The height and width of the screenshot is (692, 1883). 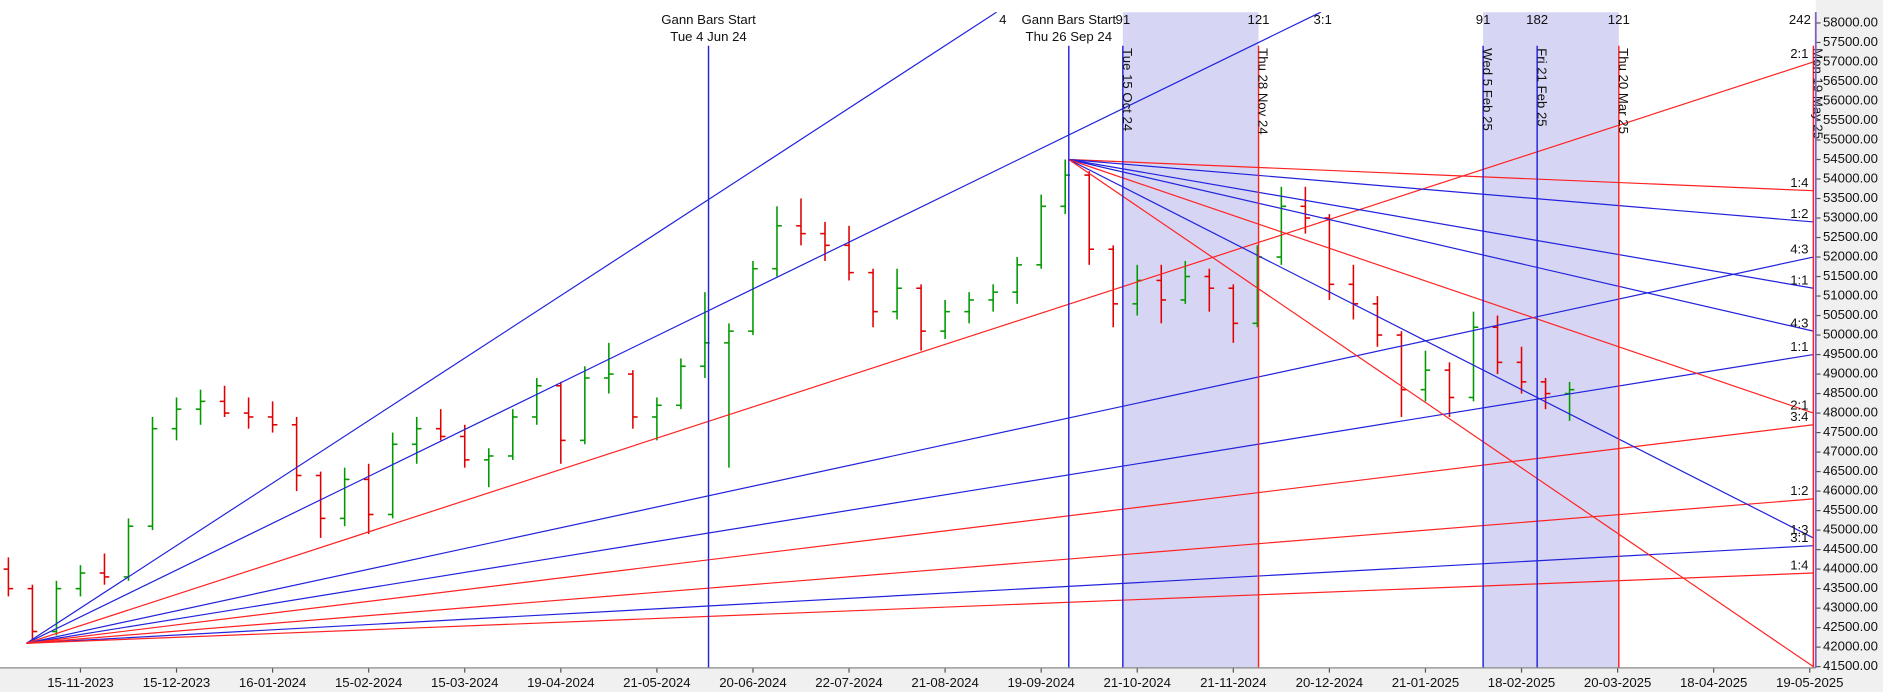 What do you see at coordinates (1850, 568) in the screenshot?
I see `y-tick-label: 44000.00` at bounding box center [1850, 568].